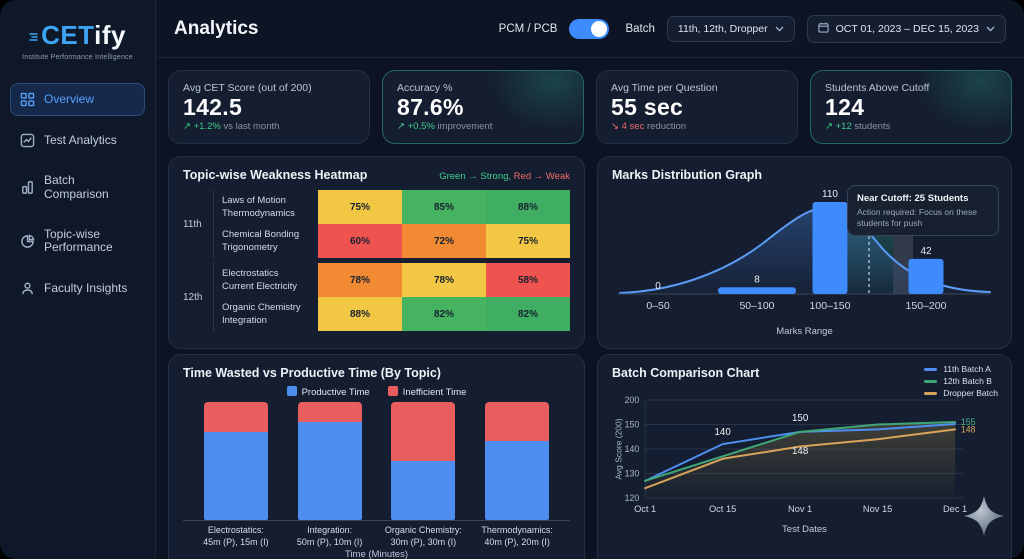  What do you see at coordinates (193, 297) in the screenshot?
I see `heatmap-group-label: 12th` at bounding box center [193, 297].